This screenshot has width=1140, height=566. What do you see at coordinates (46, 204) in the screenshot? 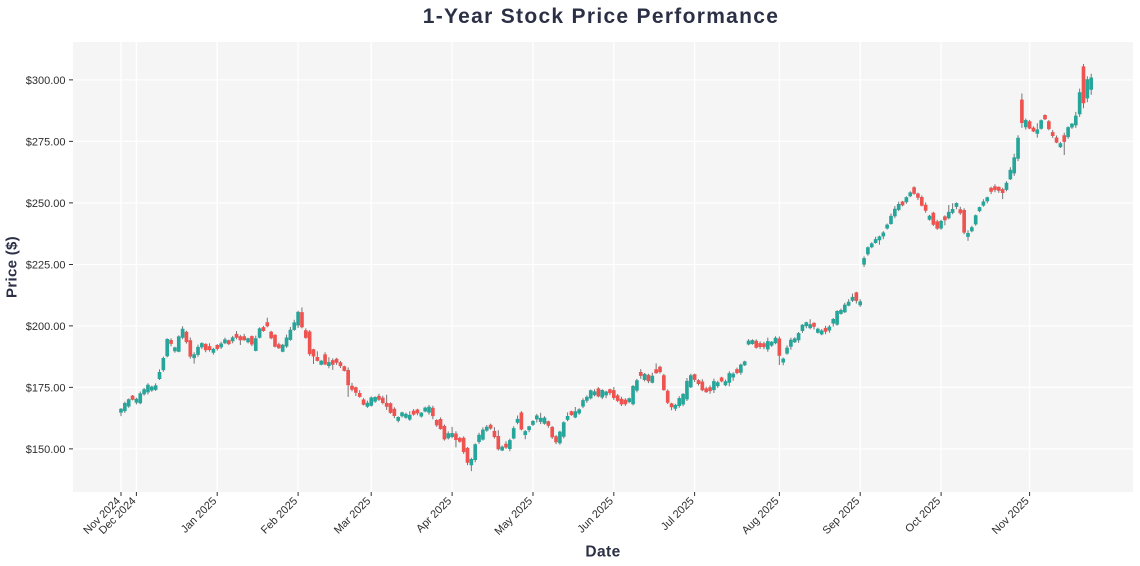
I see `svg-text: $250.00` at bounding box center [46, 204].